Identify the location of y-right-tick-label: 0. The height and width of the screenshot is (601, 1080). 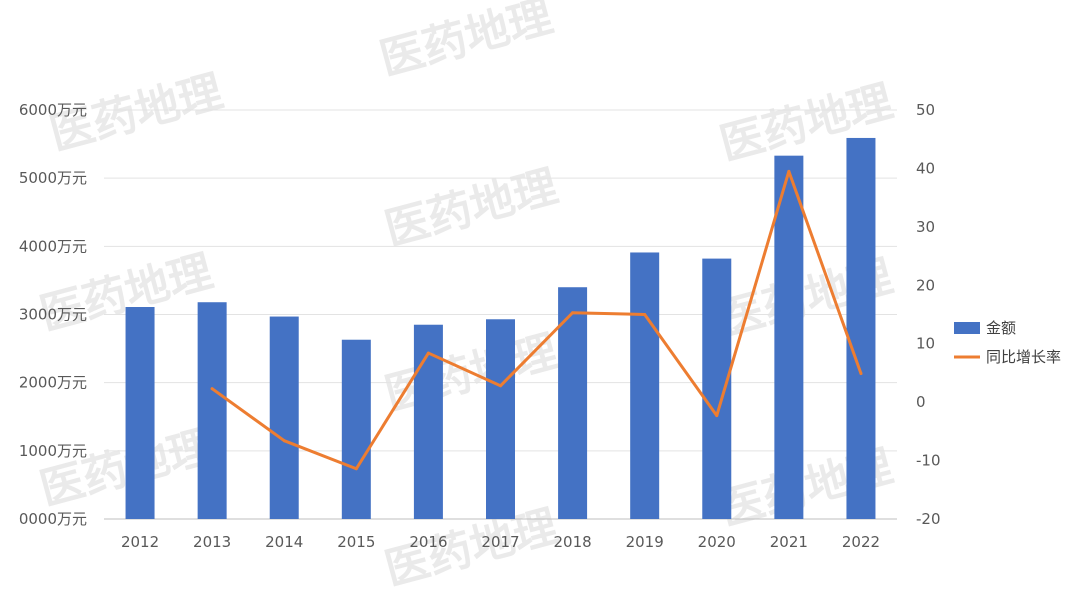
(921, 402).